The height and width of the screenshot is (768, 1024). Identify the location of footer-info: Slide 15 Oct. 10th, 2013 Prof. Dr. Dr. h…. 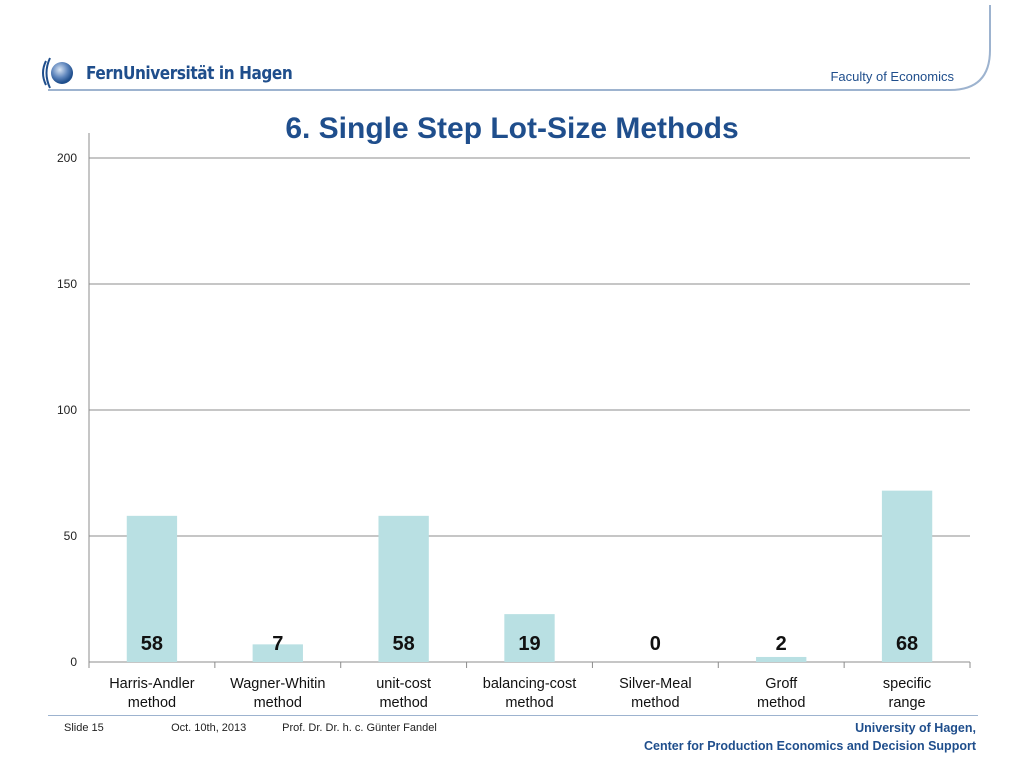
(250, 728).